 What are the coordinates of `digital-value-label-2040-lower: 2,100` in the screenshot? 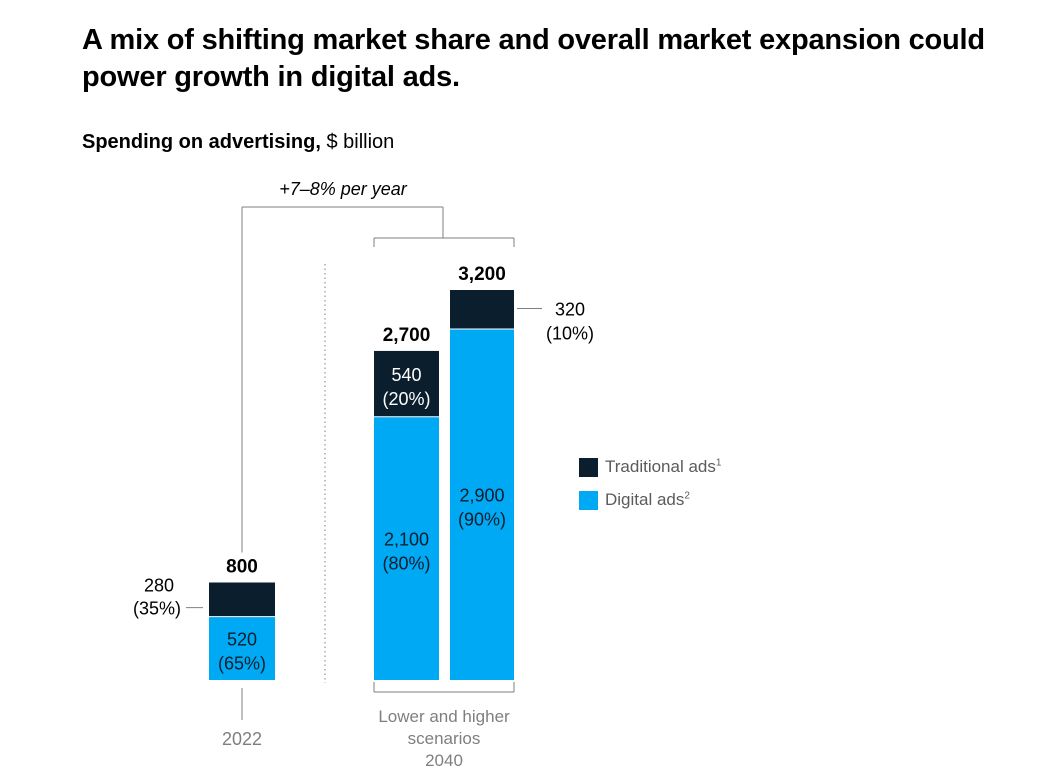 It's located at (406, 539).